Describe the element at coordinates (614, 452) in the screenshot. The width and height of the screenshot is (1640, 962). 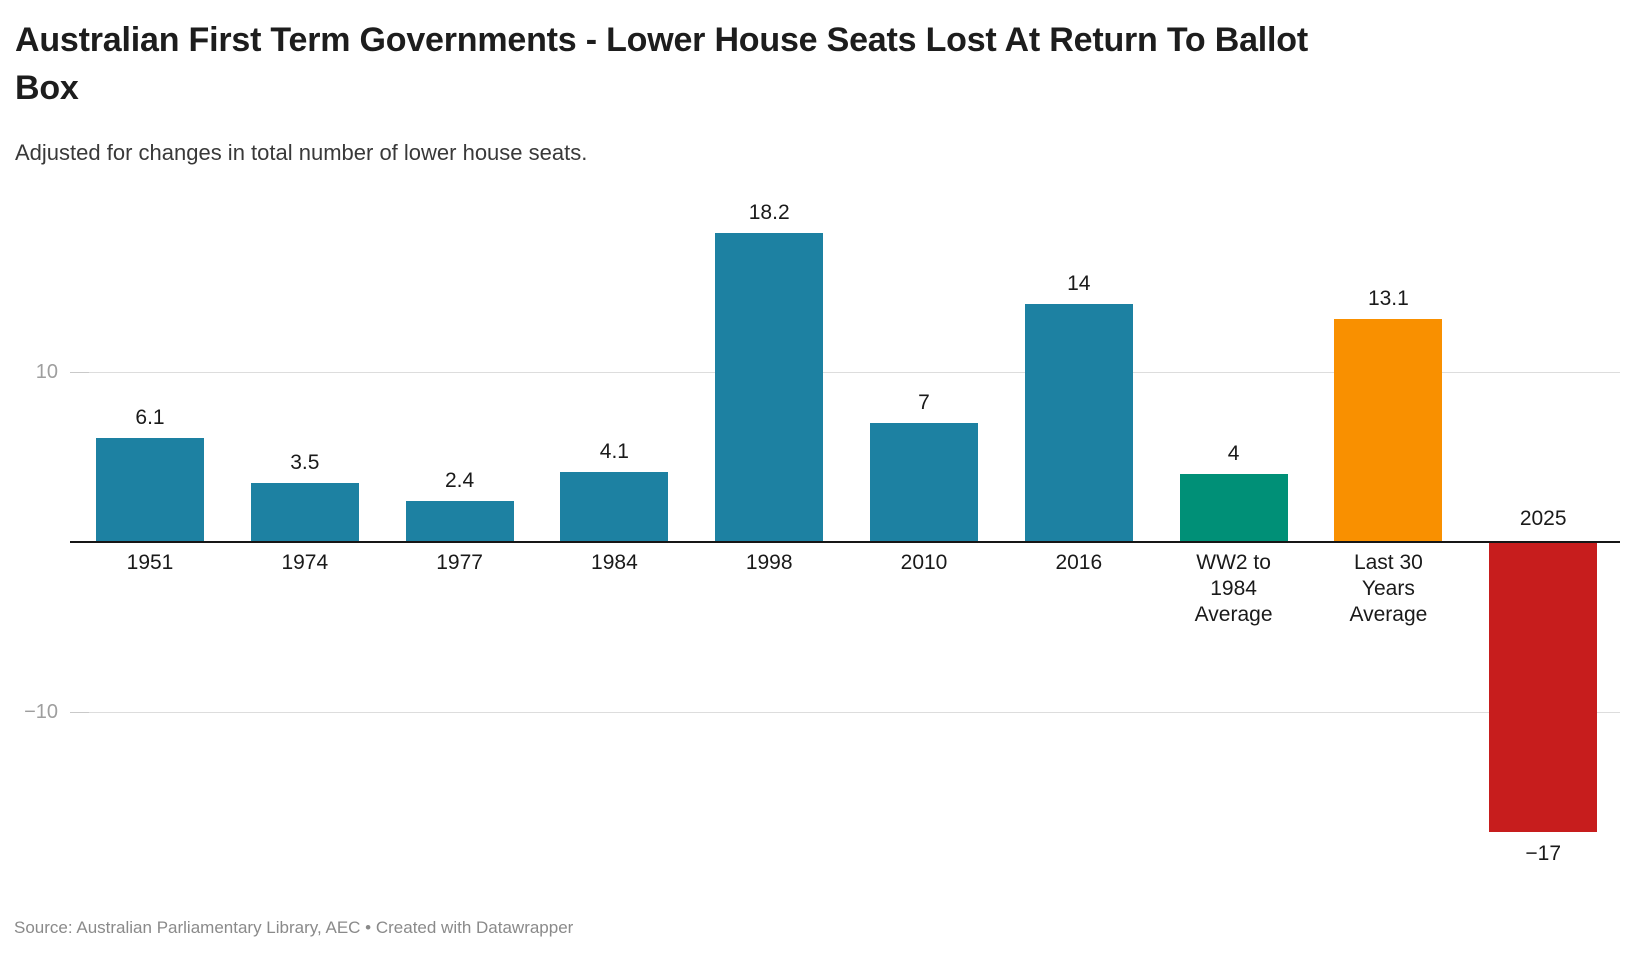
I see `bar-value-label: 4.1` at that location.